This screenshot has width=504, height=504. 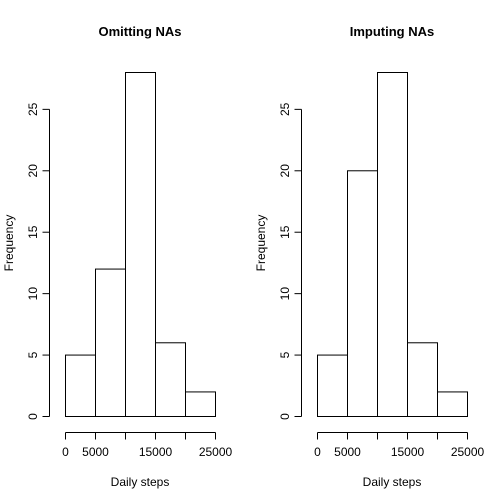 I want to click on chart-title: Omitting NAs, so click(x=139, y=31).